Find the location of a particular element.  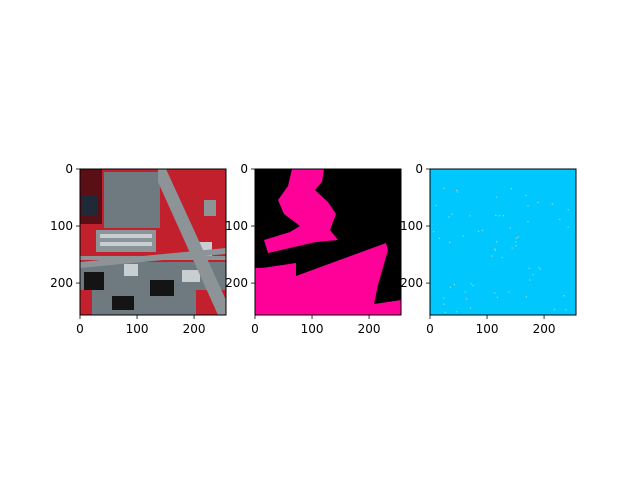

mask-panel is located at coordinates (328, 242).